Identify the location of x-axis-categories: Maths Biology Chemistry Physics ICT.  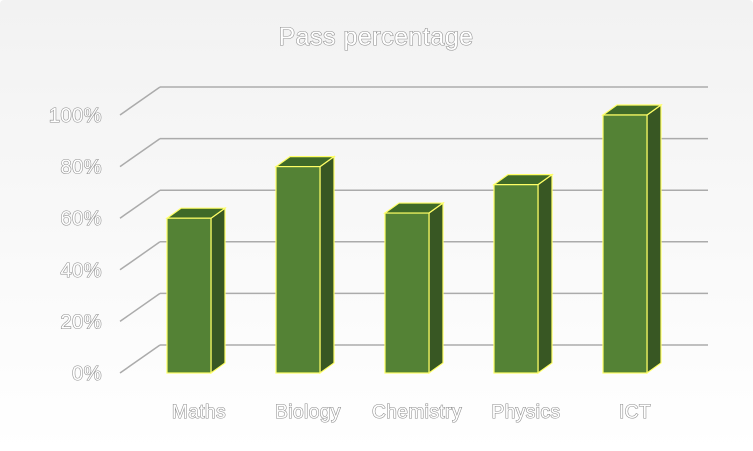
(411, 412).